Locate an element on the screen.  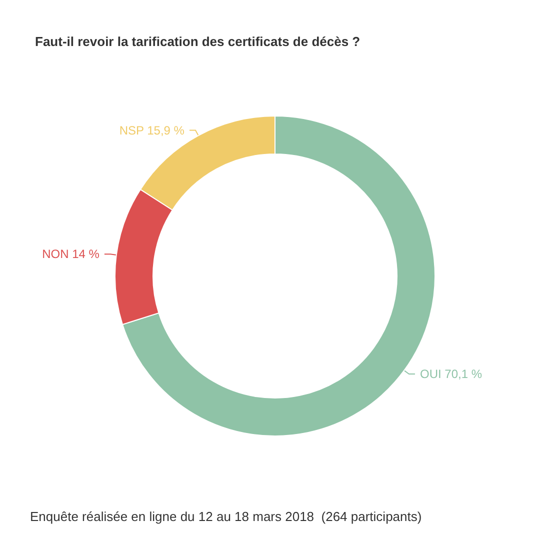
text: Enquête réalisée en ligne du 12 au 18 mars 2018 (264 participants) is located at coordinates (226, 516).